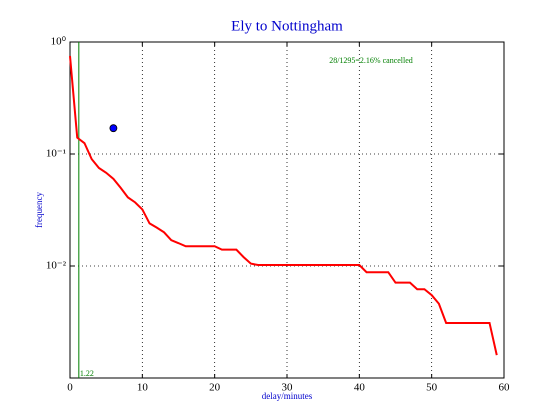 The image size is (560, 420). I want to click on x-tick-label: 20, so click(215, 388).